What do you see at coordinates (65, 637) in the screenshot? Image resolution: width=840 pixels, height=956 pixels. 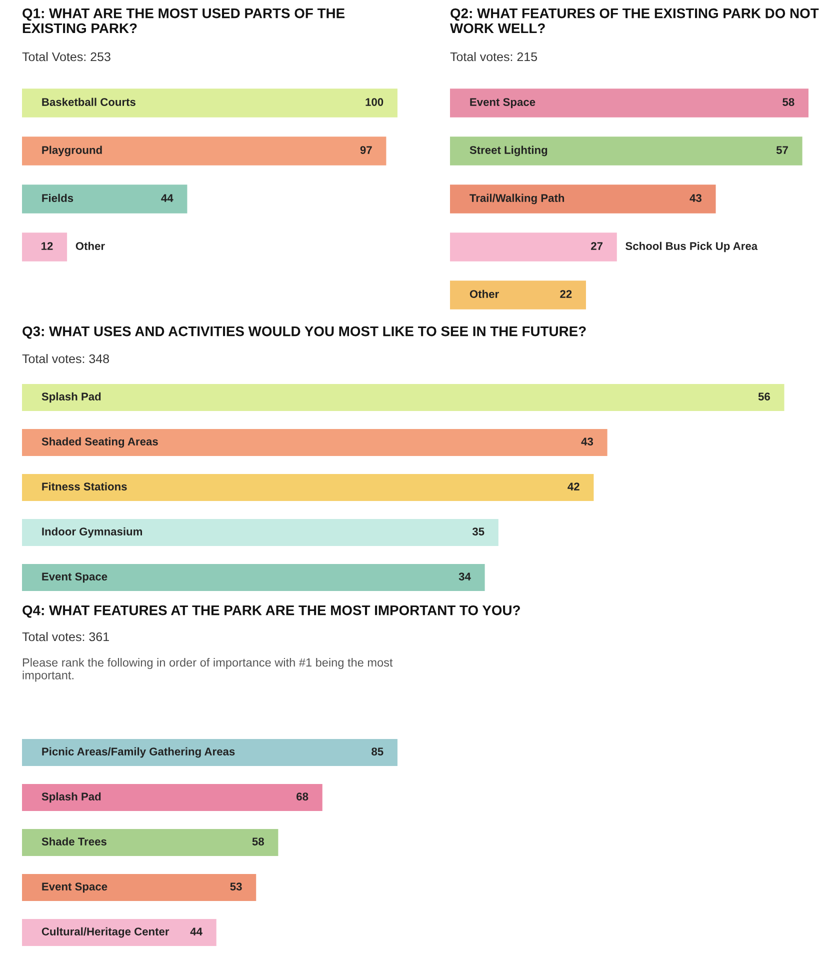 I see `chart-subtitle: Total votes: 361` at bounding box center [65, 637].